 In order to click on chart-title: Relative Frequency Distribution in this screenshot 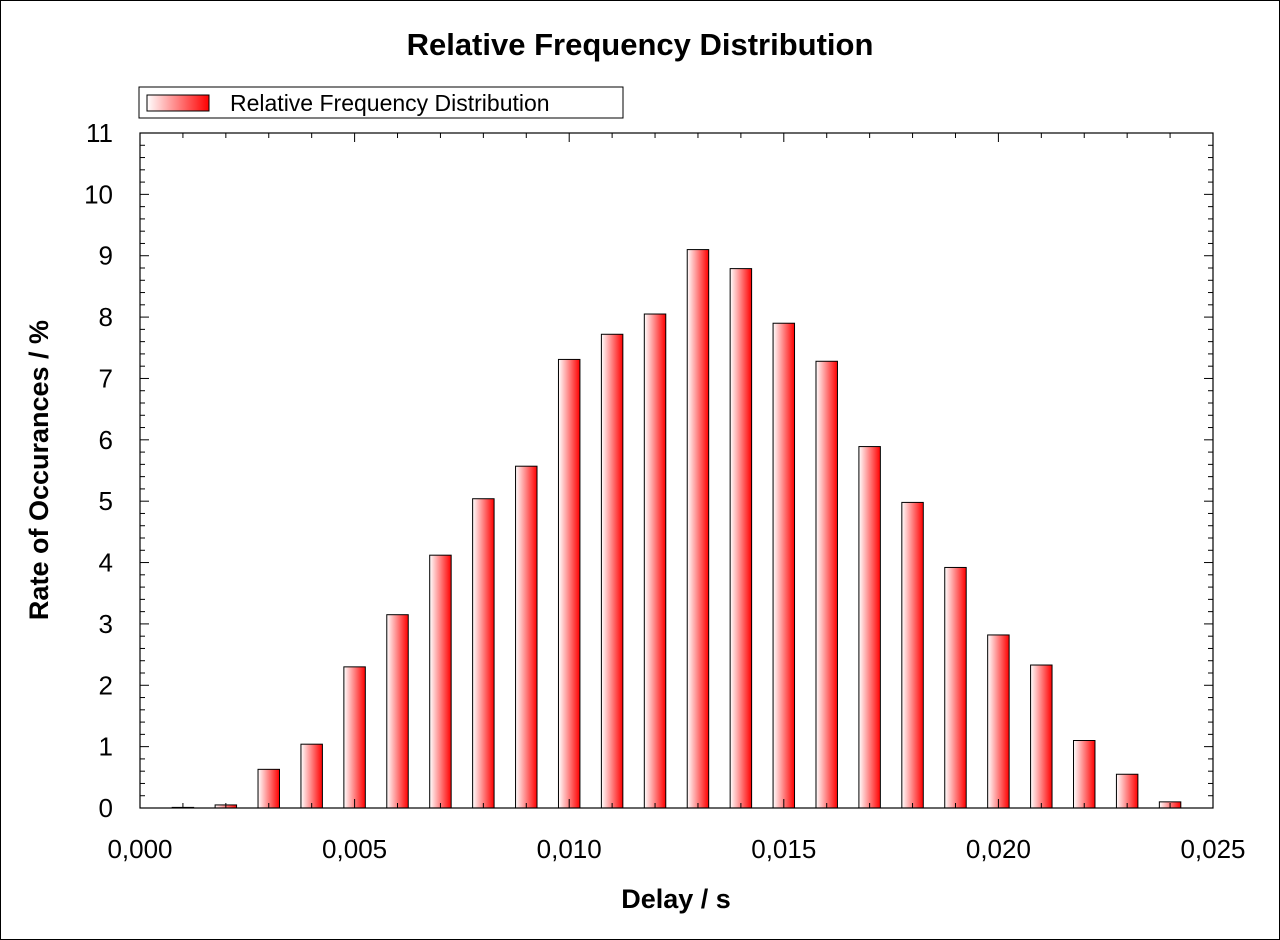, I will do `click(640, 44)`.